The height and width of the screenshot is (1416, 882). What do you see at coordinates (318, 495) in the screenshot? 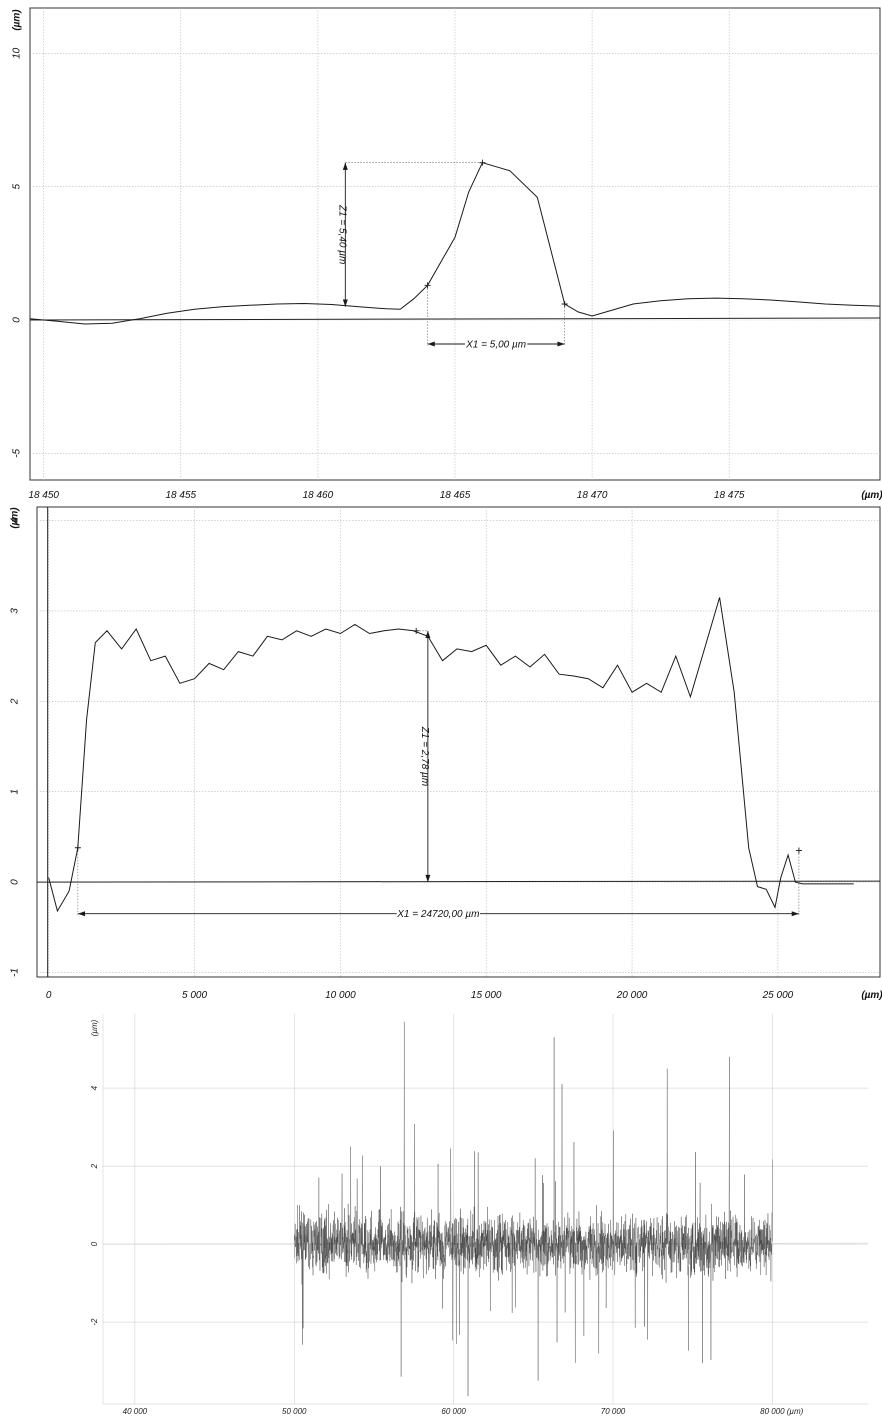
I see `chart-1-x-tick-label: 18 460` at bounding box center [318, 495].